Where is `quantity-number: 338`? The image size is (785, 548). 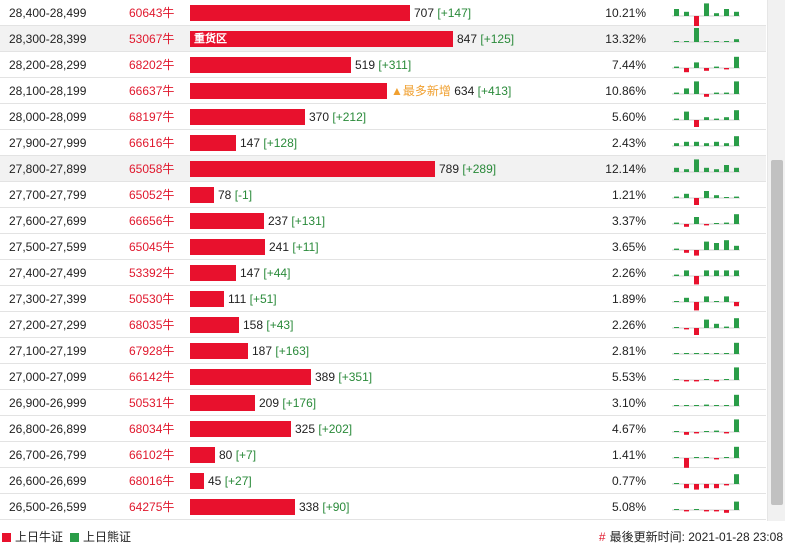 quantity-number: 338 is located at coordinates (309, 507).